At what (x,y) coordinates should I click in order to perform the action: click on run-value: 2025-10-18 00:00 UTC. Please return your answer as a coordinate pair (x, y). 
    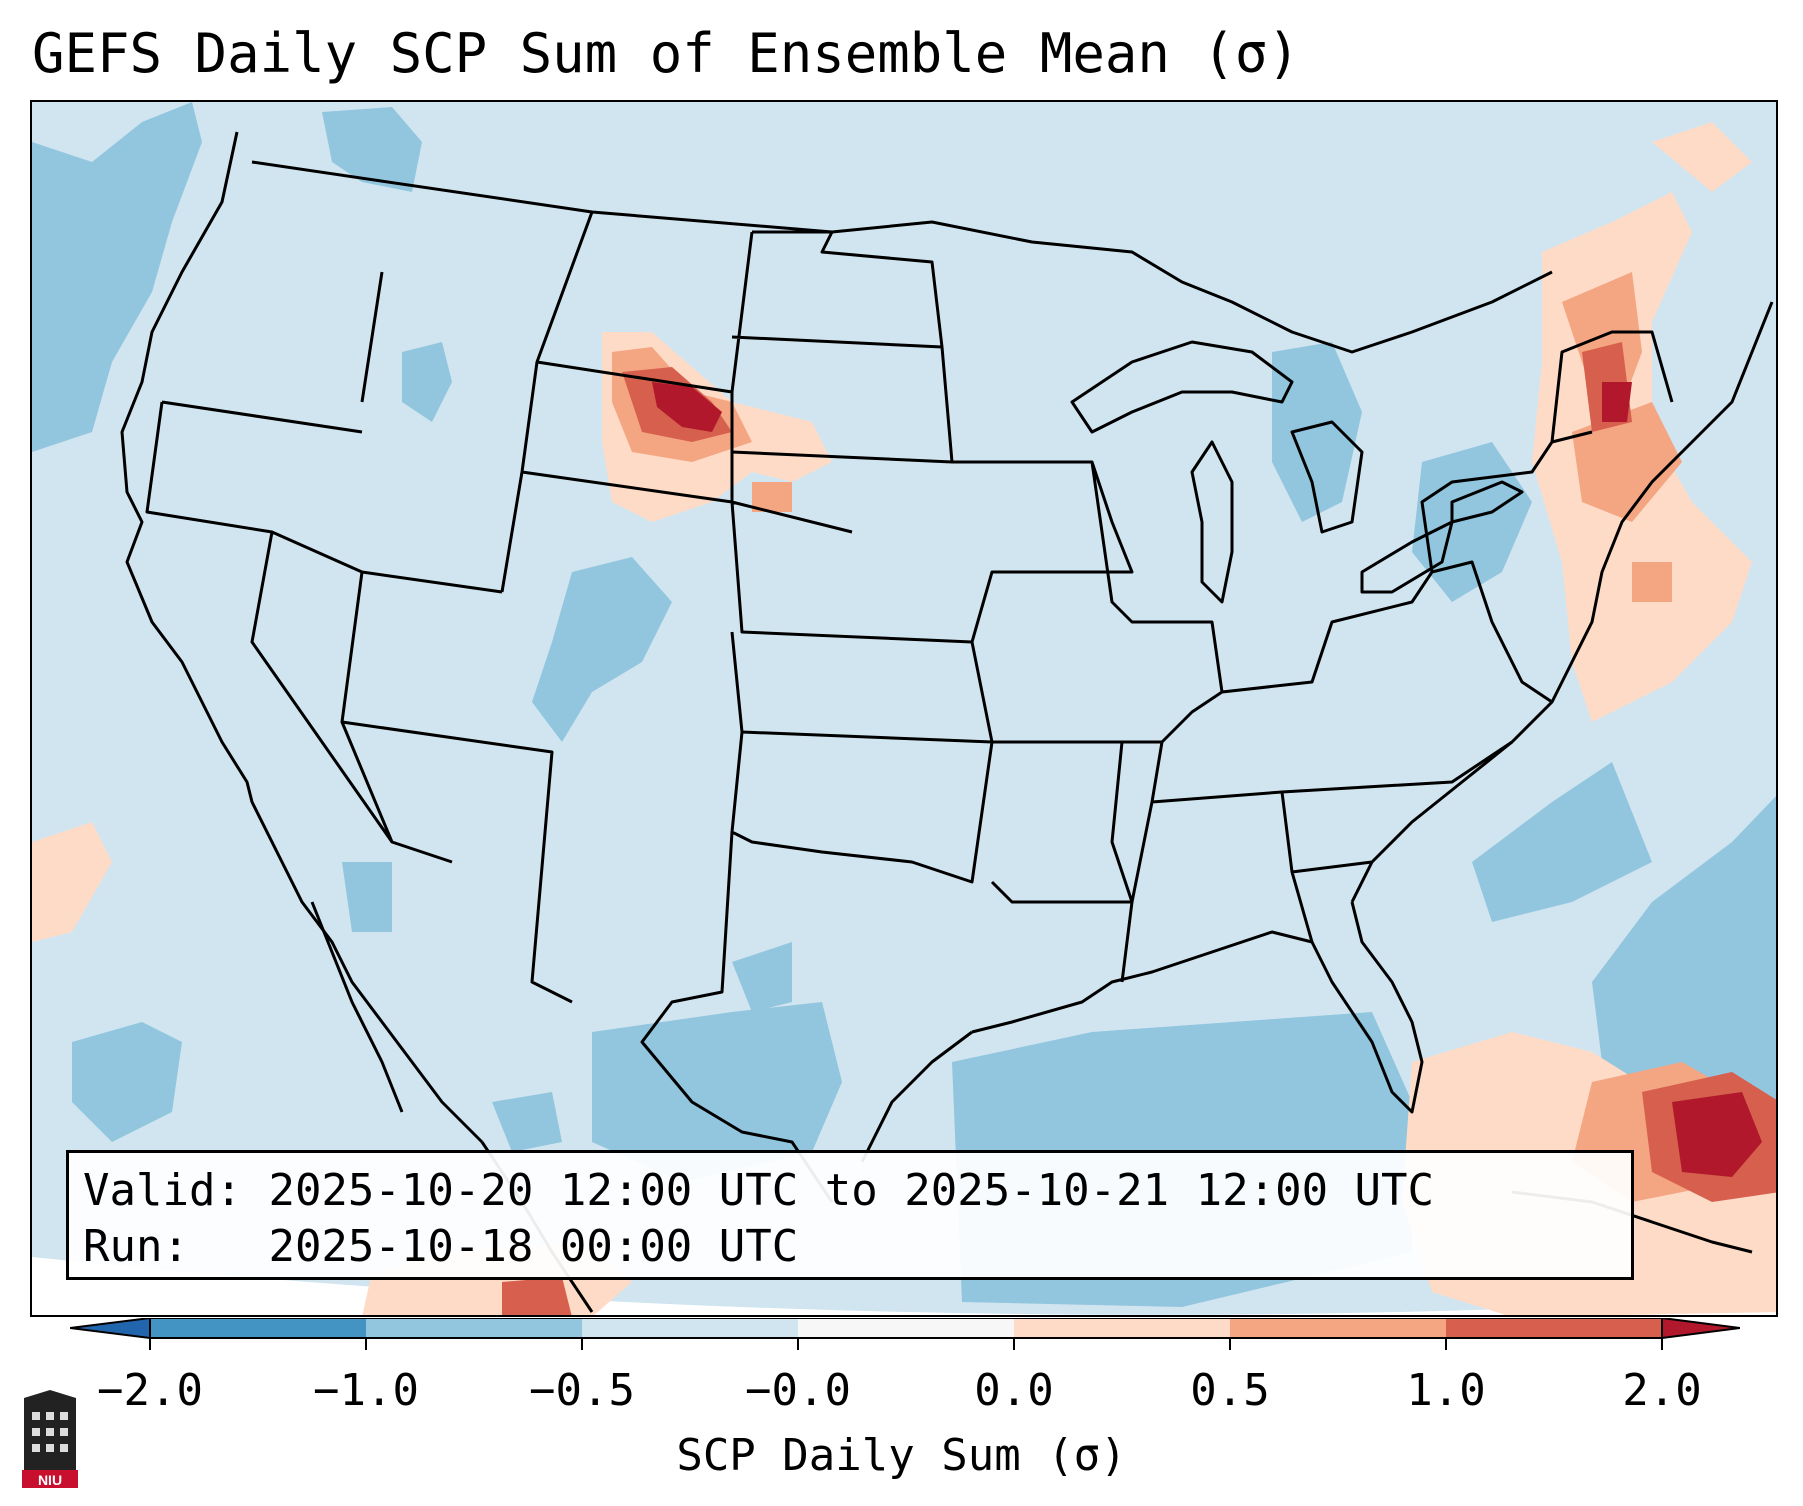
    Looking at the image, I should click on (533, 1246).